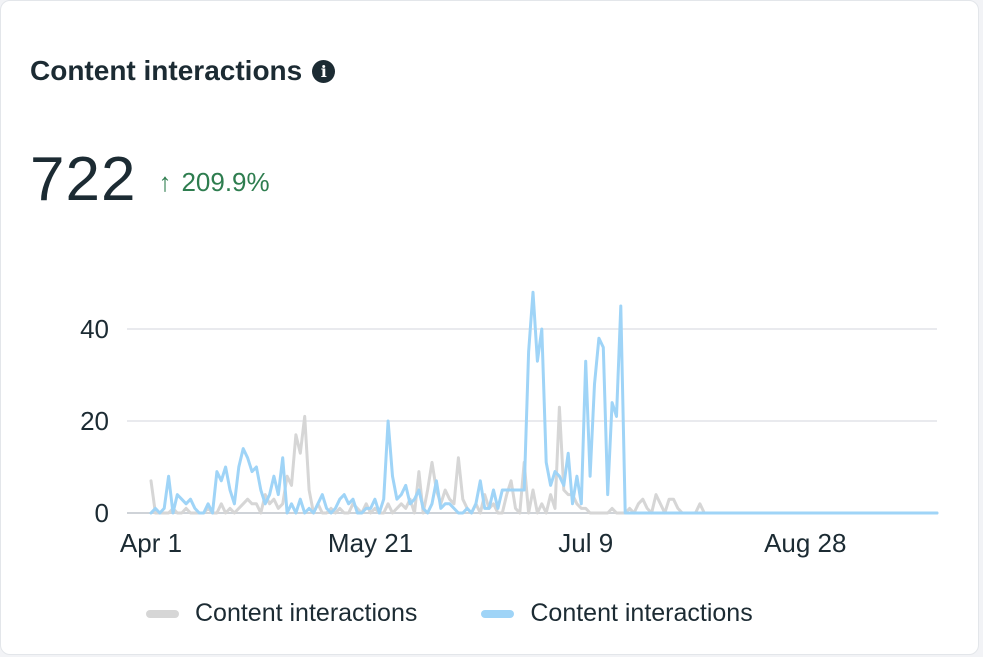  Describe the element at coordinates (94, 329) in the screenshot. I see `y-tick-label: 40` at that location.